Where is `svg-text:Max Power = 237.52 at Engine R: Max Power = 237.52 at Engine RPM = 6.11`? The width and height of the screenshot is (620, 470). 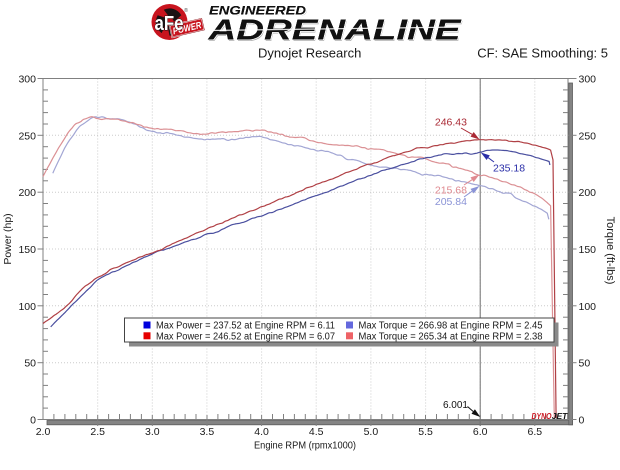
svg-text:Max Power = 237.52 at Engine R: Max Power = 237.52 at Engine RPM = 6.11 is located at coordinates (245, 326).